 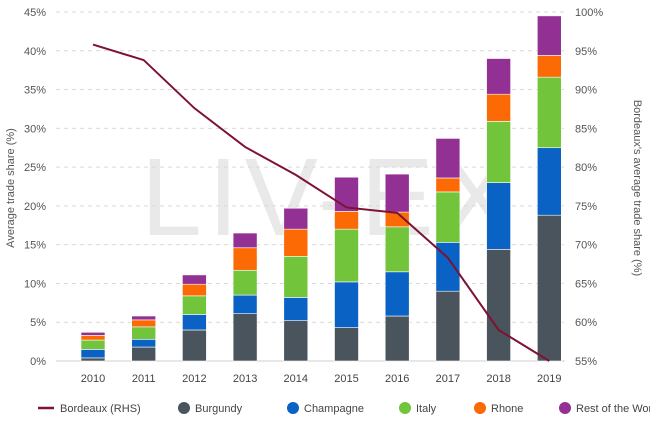 I want to click on y-tick-label-right: 65%, so click(x=586, y=284).